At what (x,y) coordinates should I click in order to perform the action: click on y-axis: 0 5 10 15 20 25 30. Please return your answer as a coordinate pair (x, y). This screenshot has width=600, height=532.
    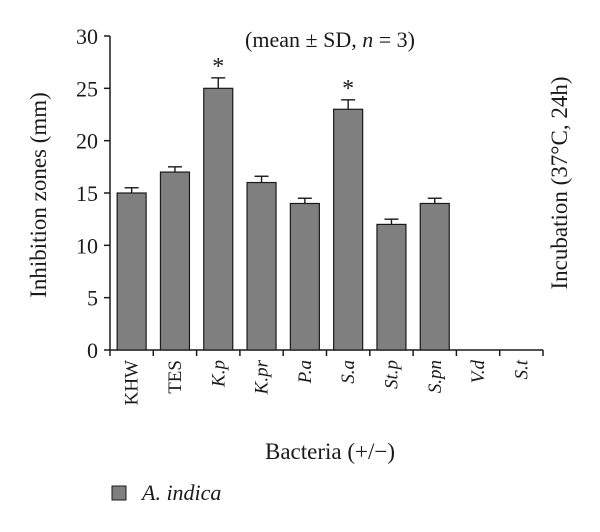
    Looking at the image, I should click on (93, 193).